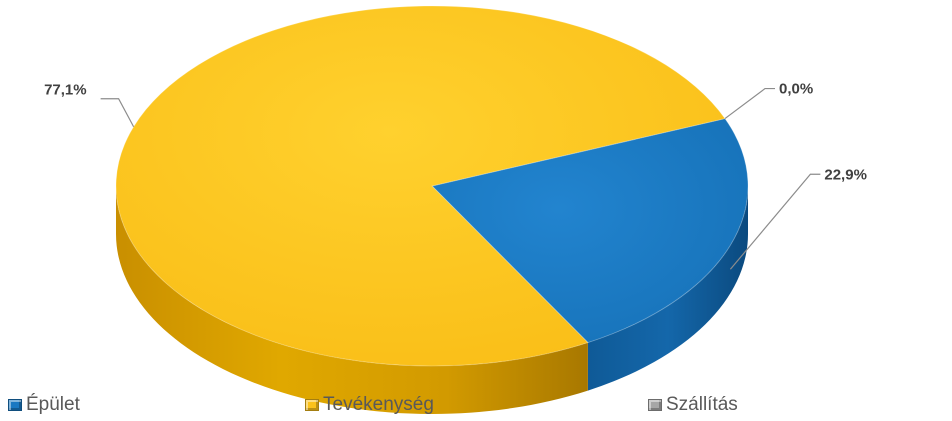 Image resolution: width=952 pixels, height=421 pixels. Describe the element at coordinates (845, 174) in the screenshot. I see `data-label-0: 22,9%` at that location.